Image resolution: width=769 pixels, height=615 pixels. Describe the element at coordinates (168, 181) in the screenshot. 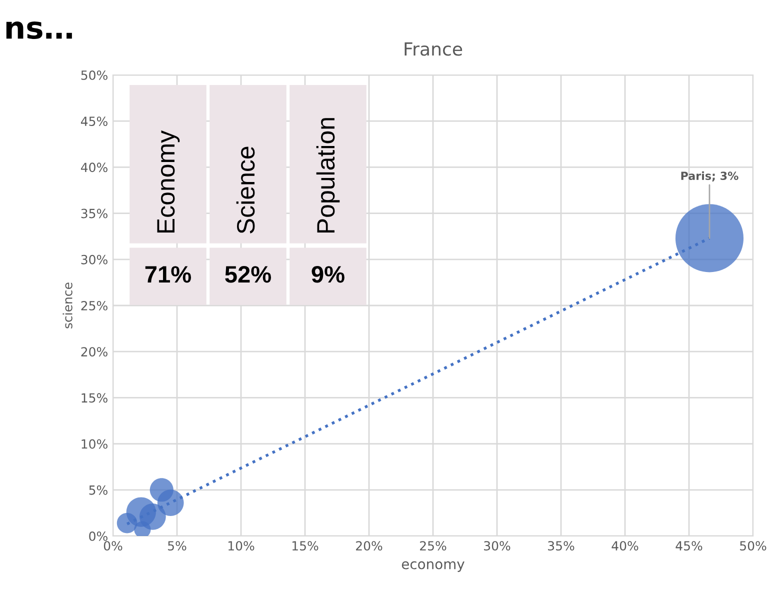

I see `annotation: Economy` at that location.